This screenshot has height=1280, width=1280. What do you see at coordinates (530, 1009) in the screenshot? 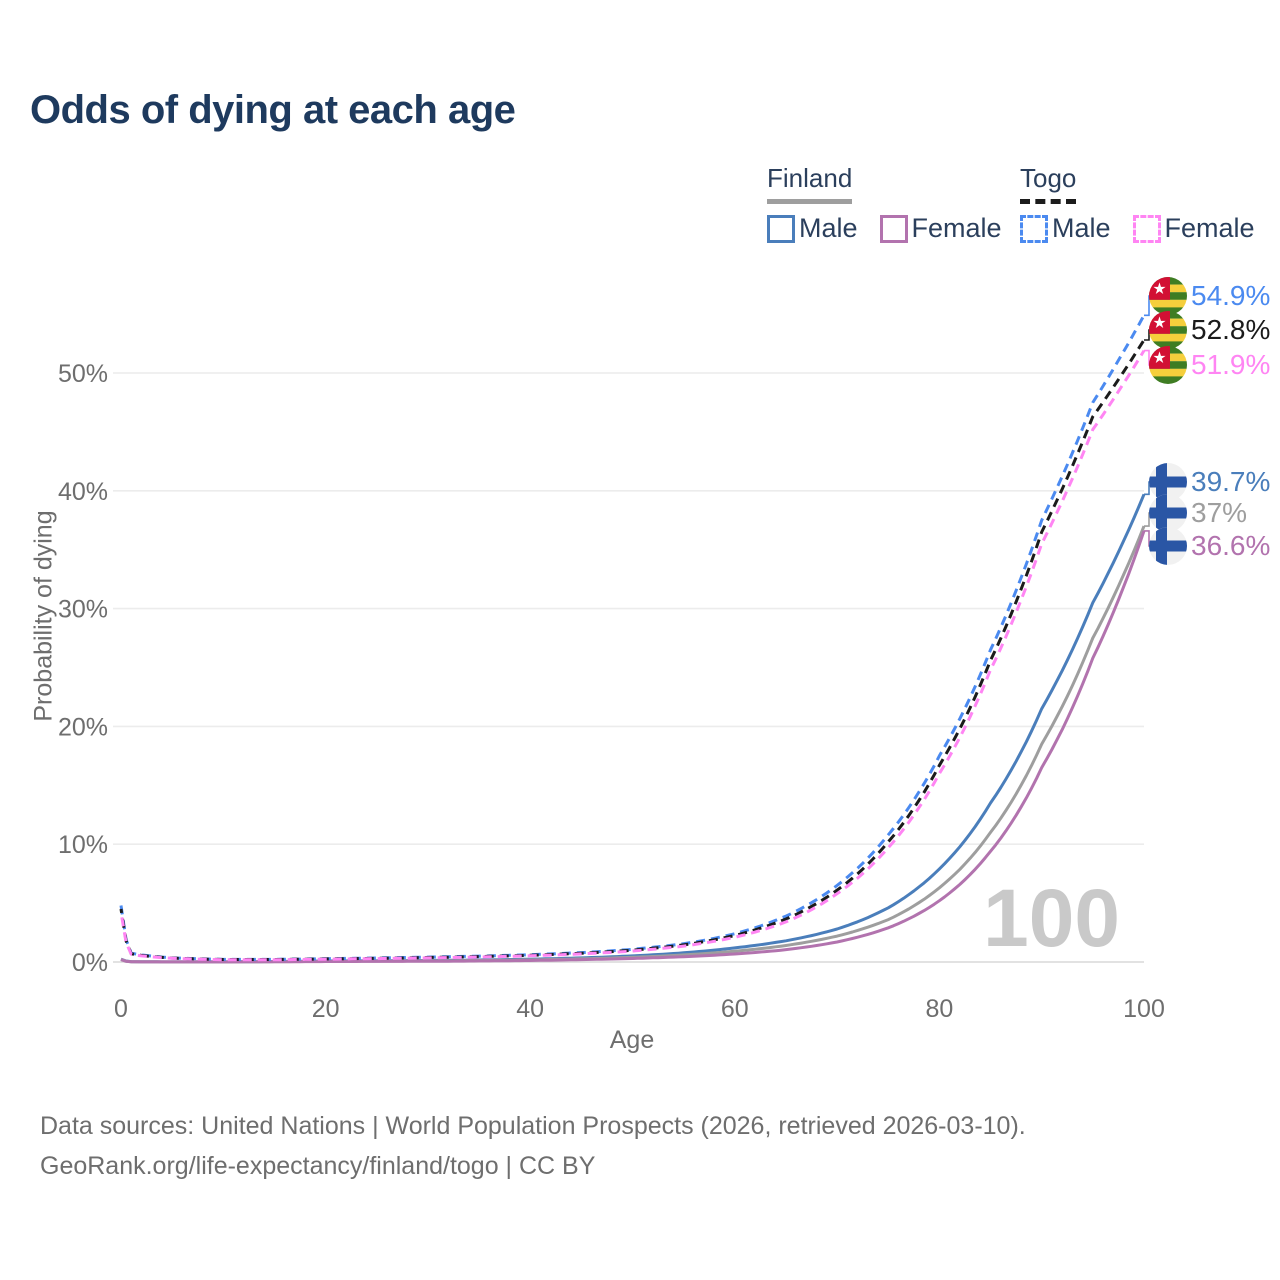
I see `x-tick-label-40: 40` at bounding box center [530, 1009].